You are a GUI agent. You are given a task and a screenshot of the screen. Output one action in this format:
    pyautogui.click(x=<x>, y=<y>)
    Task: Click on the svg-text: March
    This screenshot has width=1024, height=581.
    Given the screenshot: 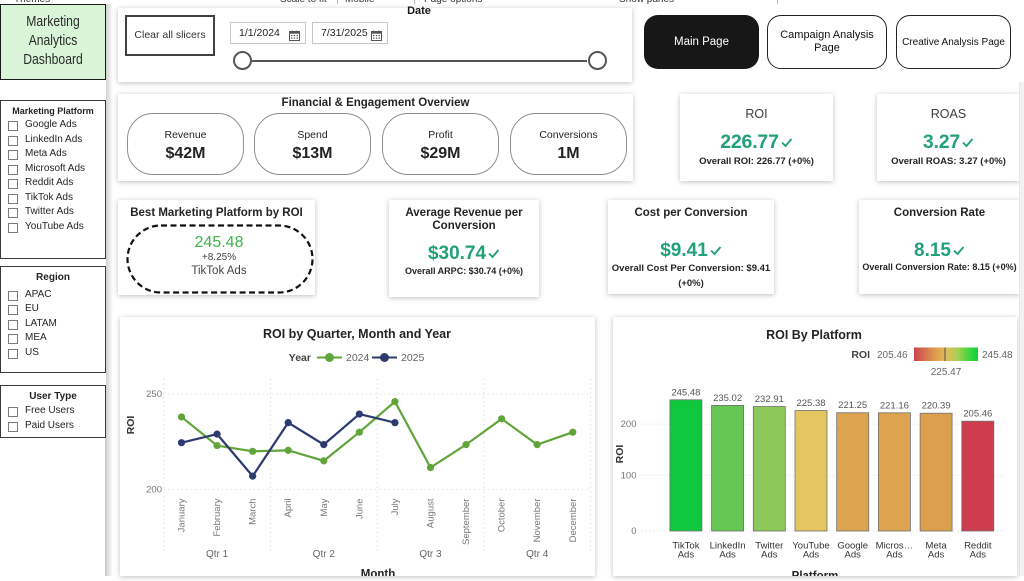 What is the action you would take?
    pyautogui.click(x=253, y=512)
    